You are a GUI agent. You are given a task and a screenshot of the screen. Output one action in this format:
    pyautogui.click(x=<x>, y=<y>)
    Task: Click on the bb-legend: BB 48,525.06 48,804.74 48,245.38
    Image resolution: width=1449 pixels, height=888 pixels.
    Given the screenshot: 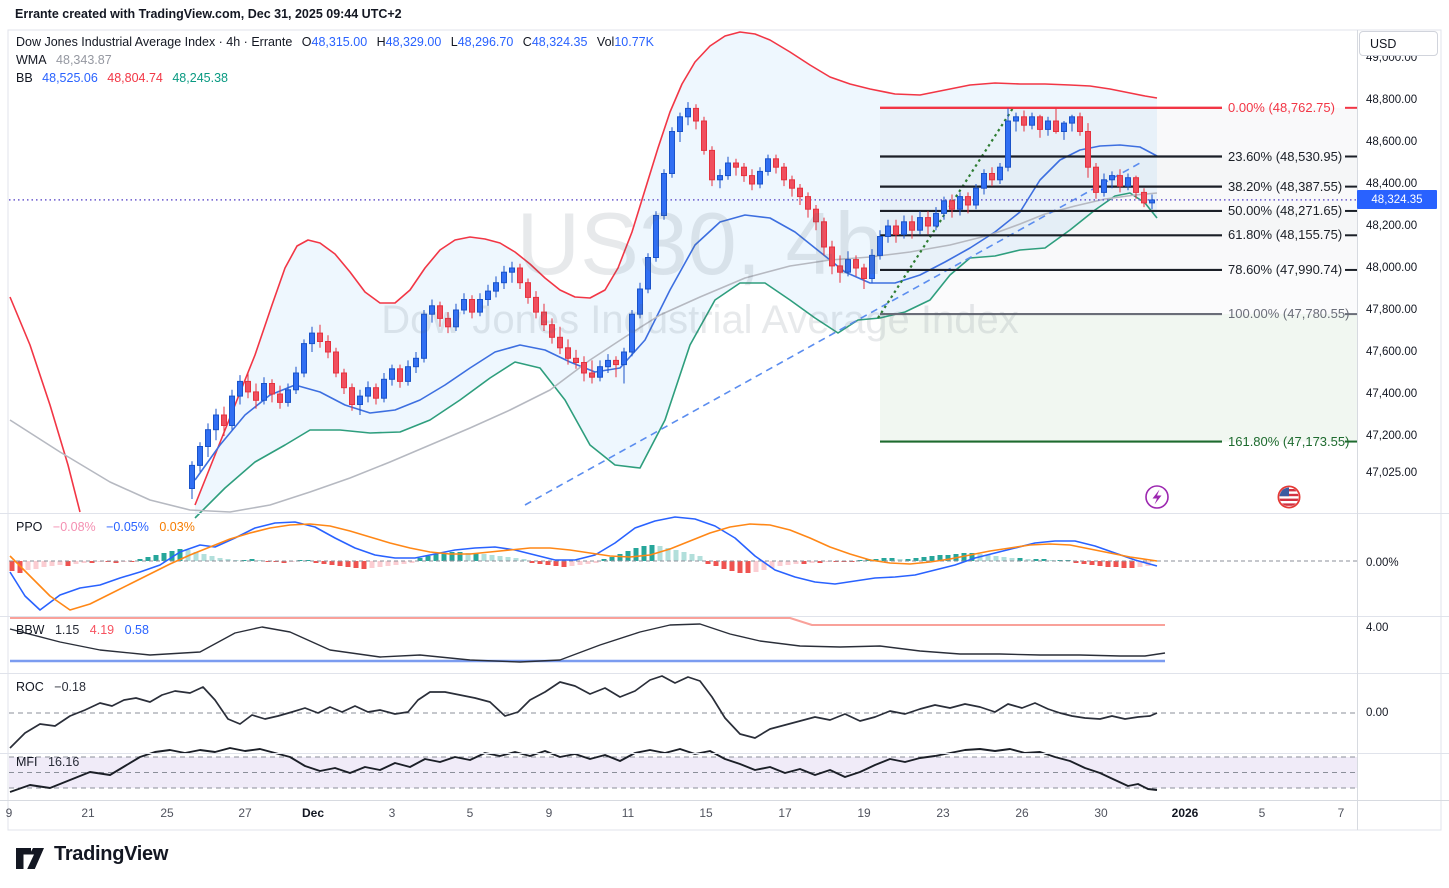 What is the action you would take?
    pyautogui.click(x=122, y=78)
    